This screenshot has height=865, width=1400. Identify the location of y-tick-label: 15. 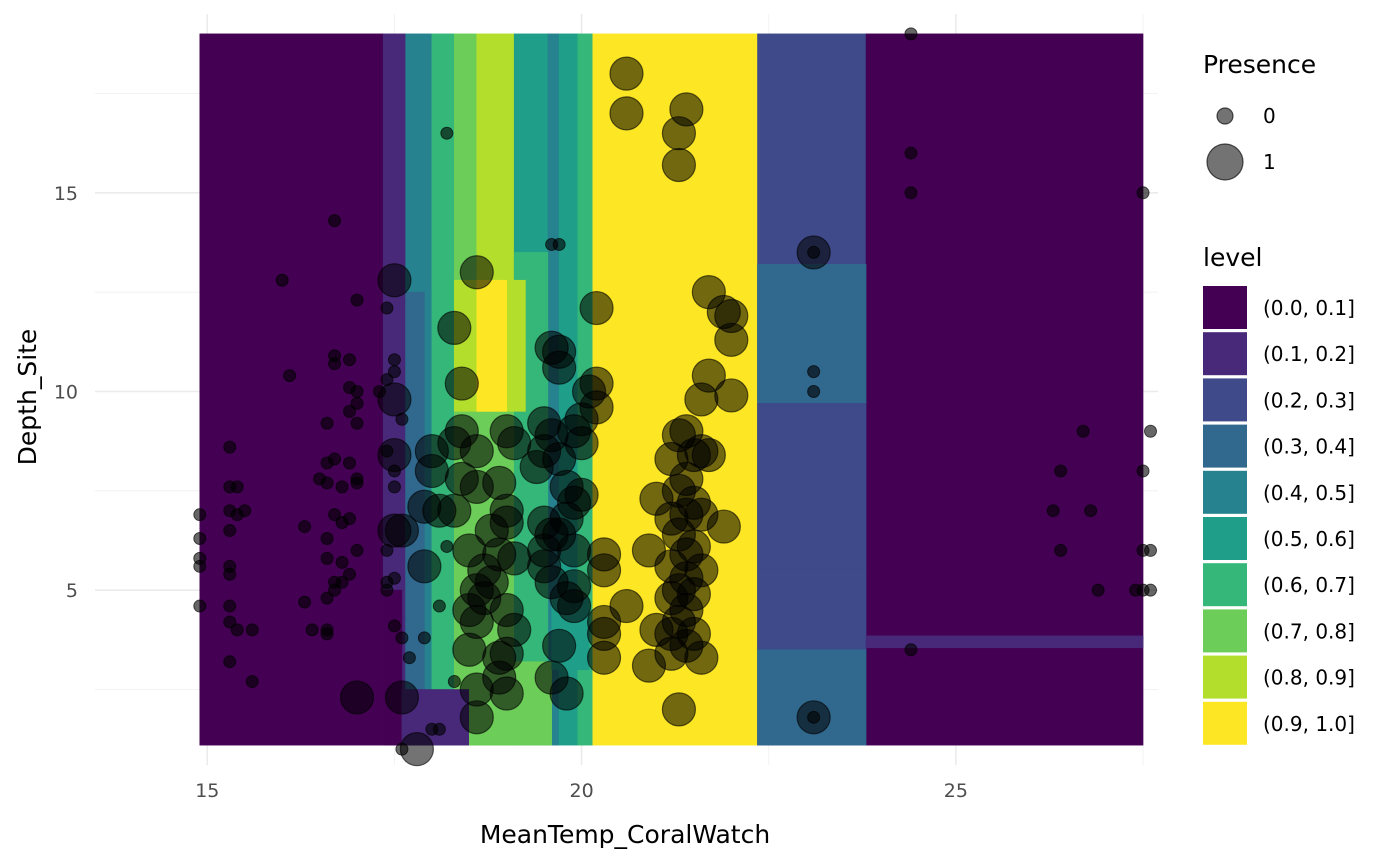
(66, 194).